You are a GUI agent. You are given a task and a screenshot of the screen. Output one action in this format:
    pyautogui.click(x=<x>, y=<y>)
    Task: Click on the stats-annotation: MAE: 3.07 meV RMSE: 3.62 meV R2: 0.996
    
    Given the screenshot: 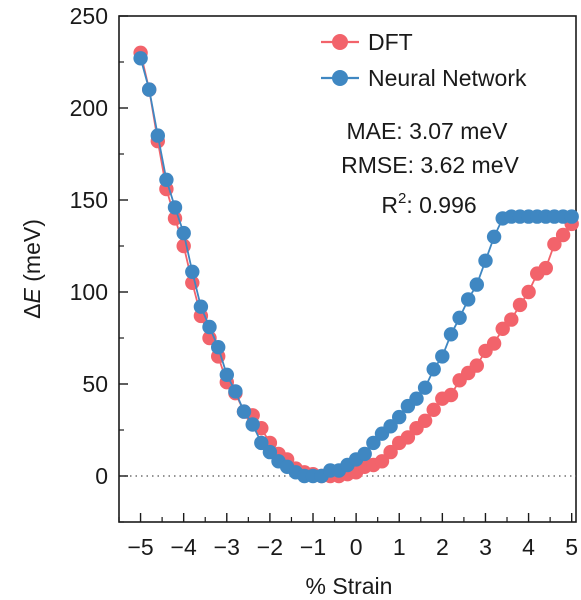 What is the action you would take?
    pyautogui.click(x=430, y=168)
    